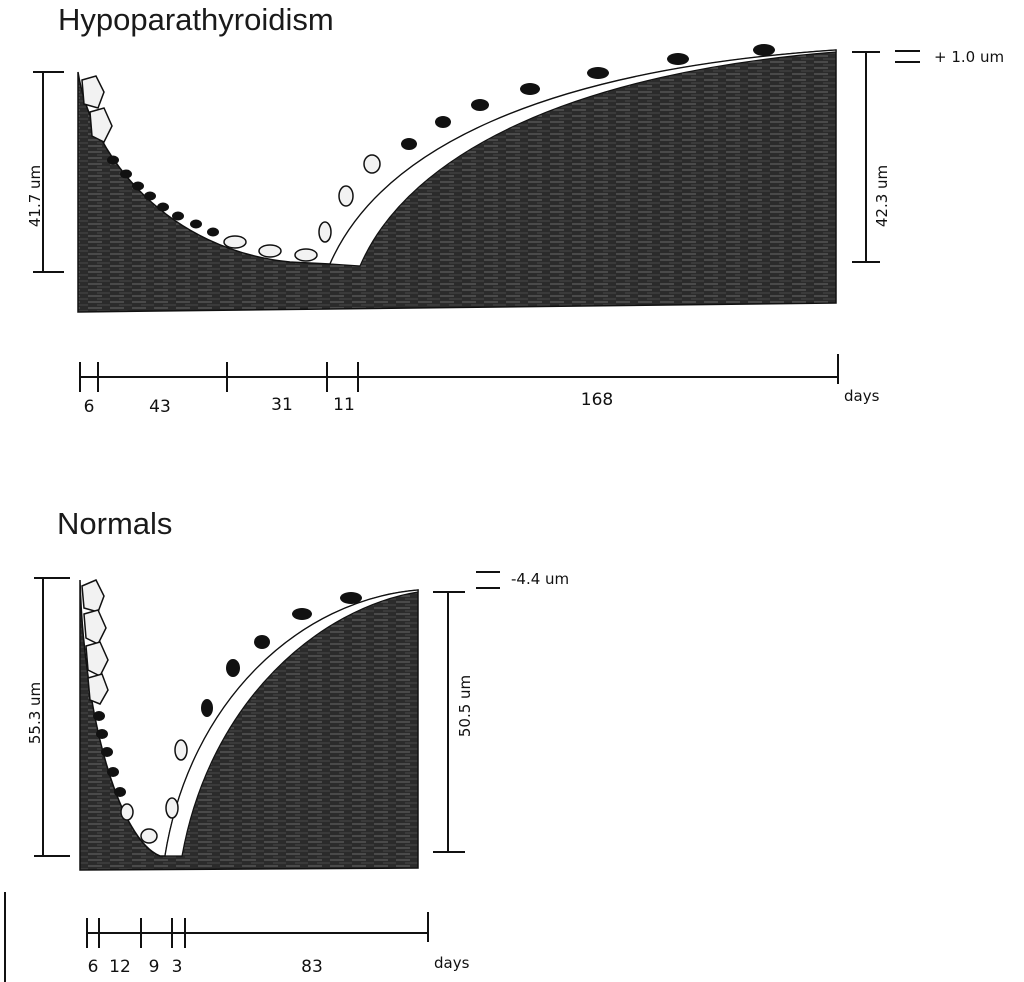 This screenshot has height=982, width=1024. Describe the element at coordinates (282, 405) in the screenshot. I see `timeline-segment: 31` at that location.